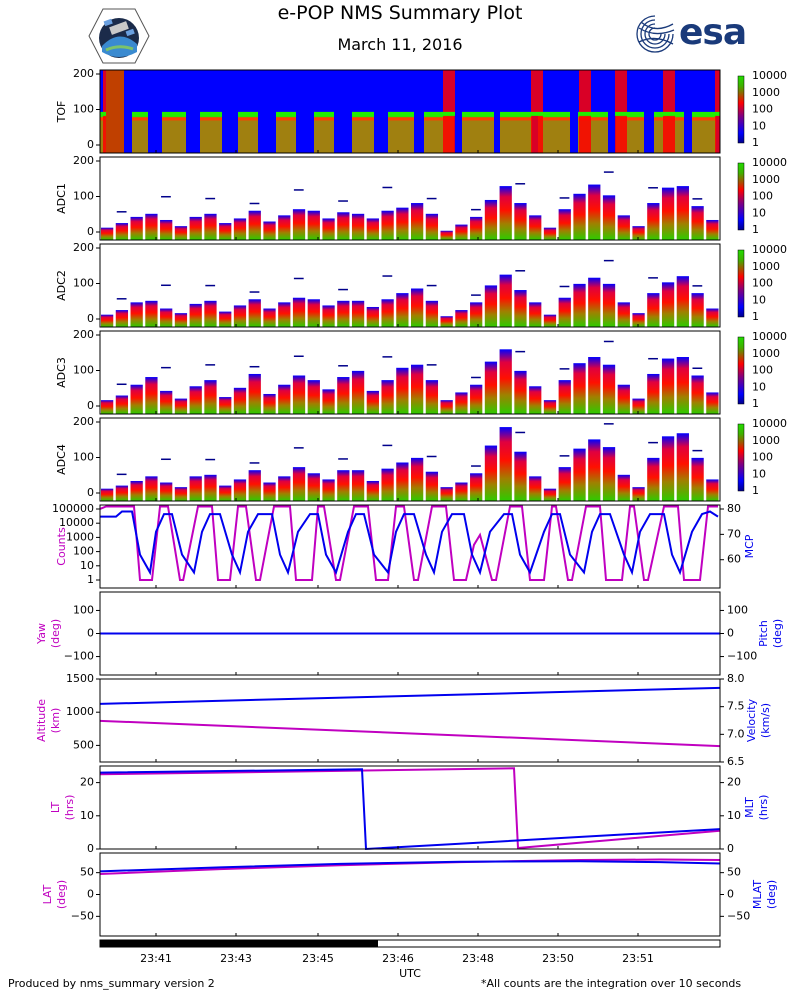 The width and height of the screenshot is (800, 1000). I want to click on tof-hot-peak, so click(717, 113).